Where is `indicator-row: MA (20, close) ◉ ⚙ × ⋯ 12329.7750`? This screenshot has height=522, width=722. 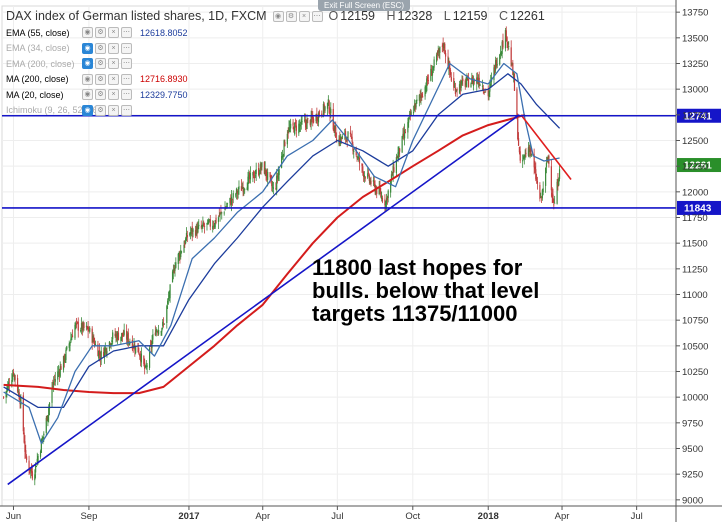 indicator-row: MA (20, close) ◉ ⚙ × ⋯ 12329.7750 is located at coordinates (97, 94).